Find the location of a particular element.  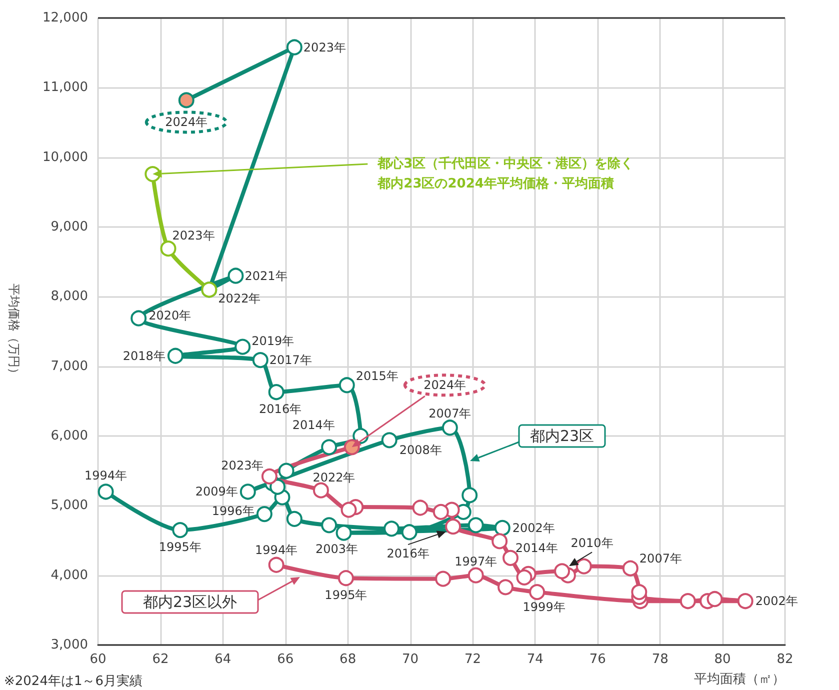

x-axis-title: 平均面積（㎡） is located at coordinates (739, 679).